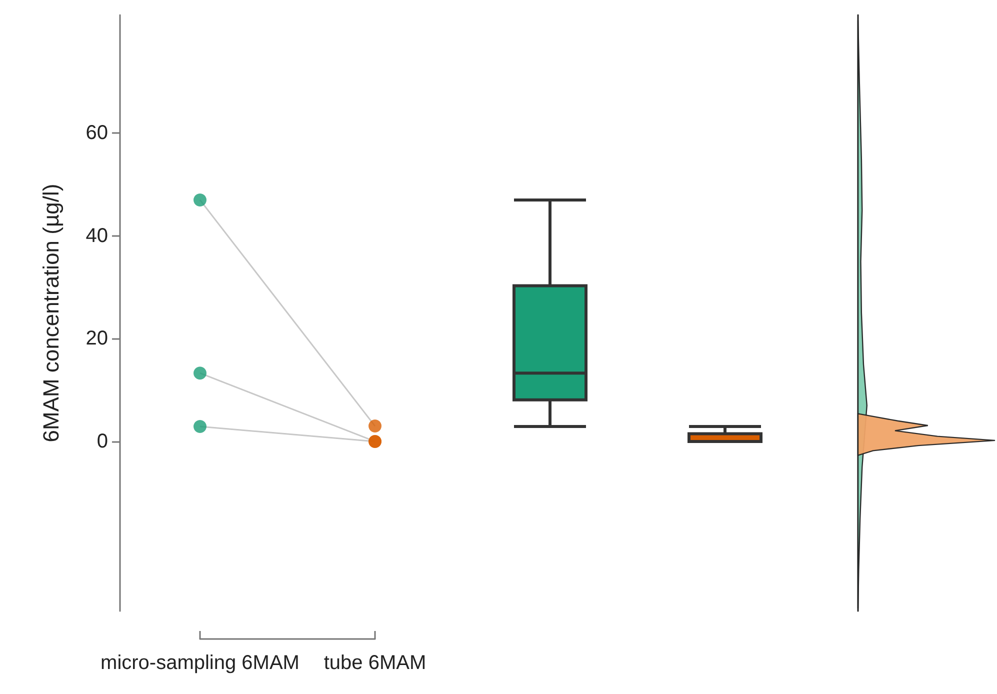 Image resolution: width=997 pixels, height=694 pixels. I want to click on y-axis-title: 6MAM concentration (µg/l), so click(51, 313).